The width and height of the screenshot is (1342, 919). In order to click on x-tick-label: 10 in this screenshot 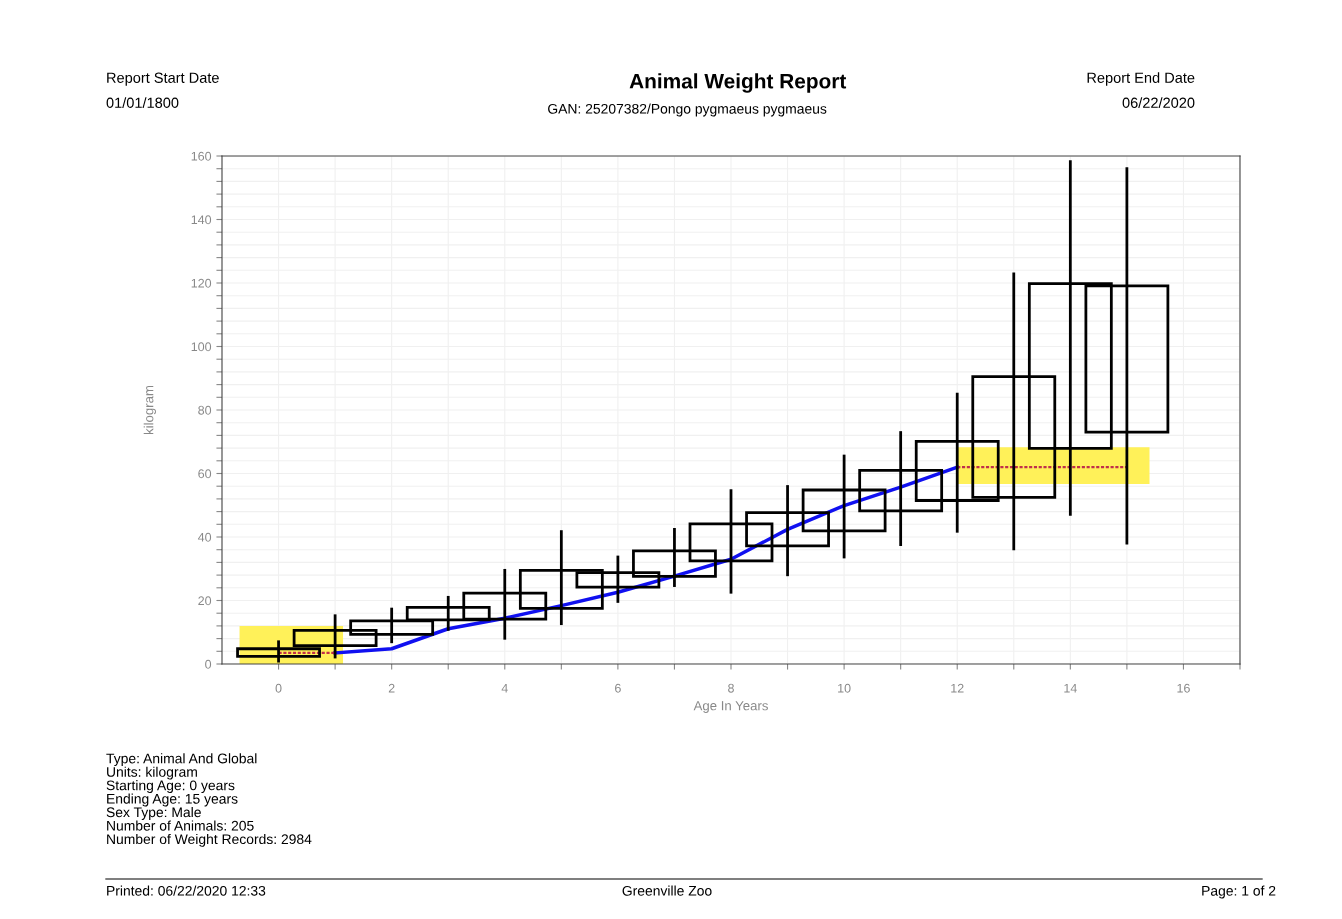, I will do `click(844, 688)`.